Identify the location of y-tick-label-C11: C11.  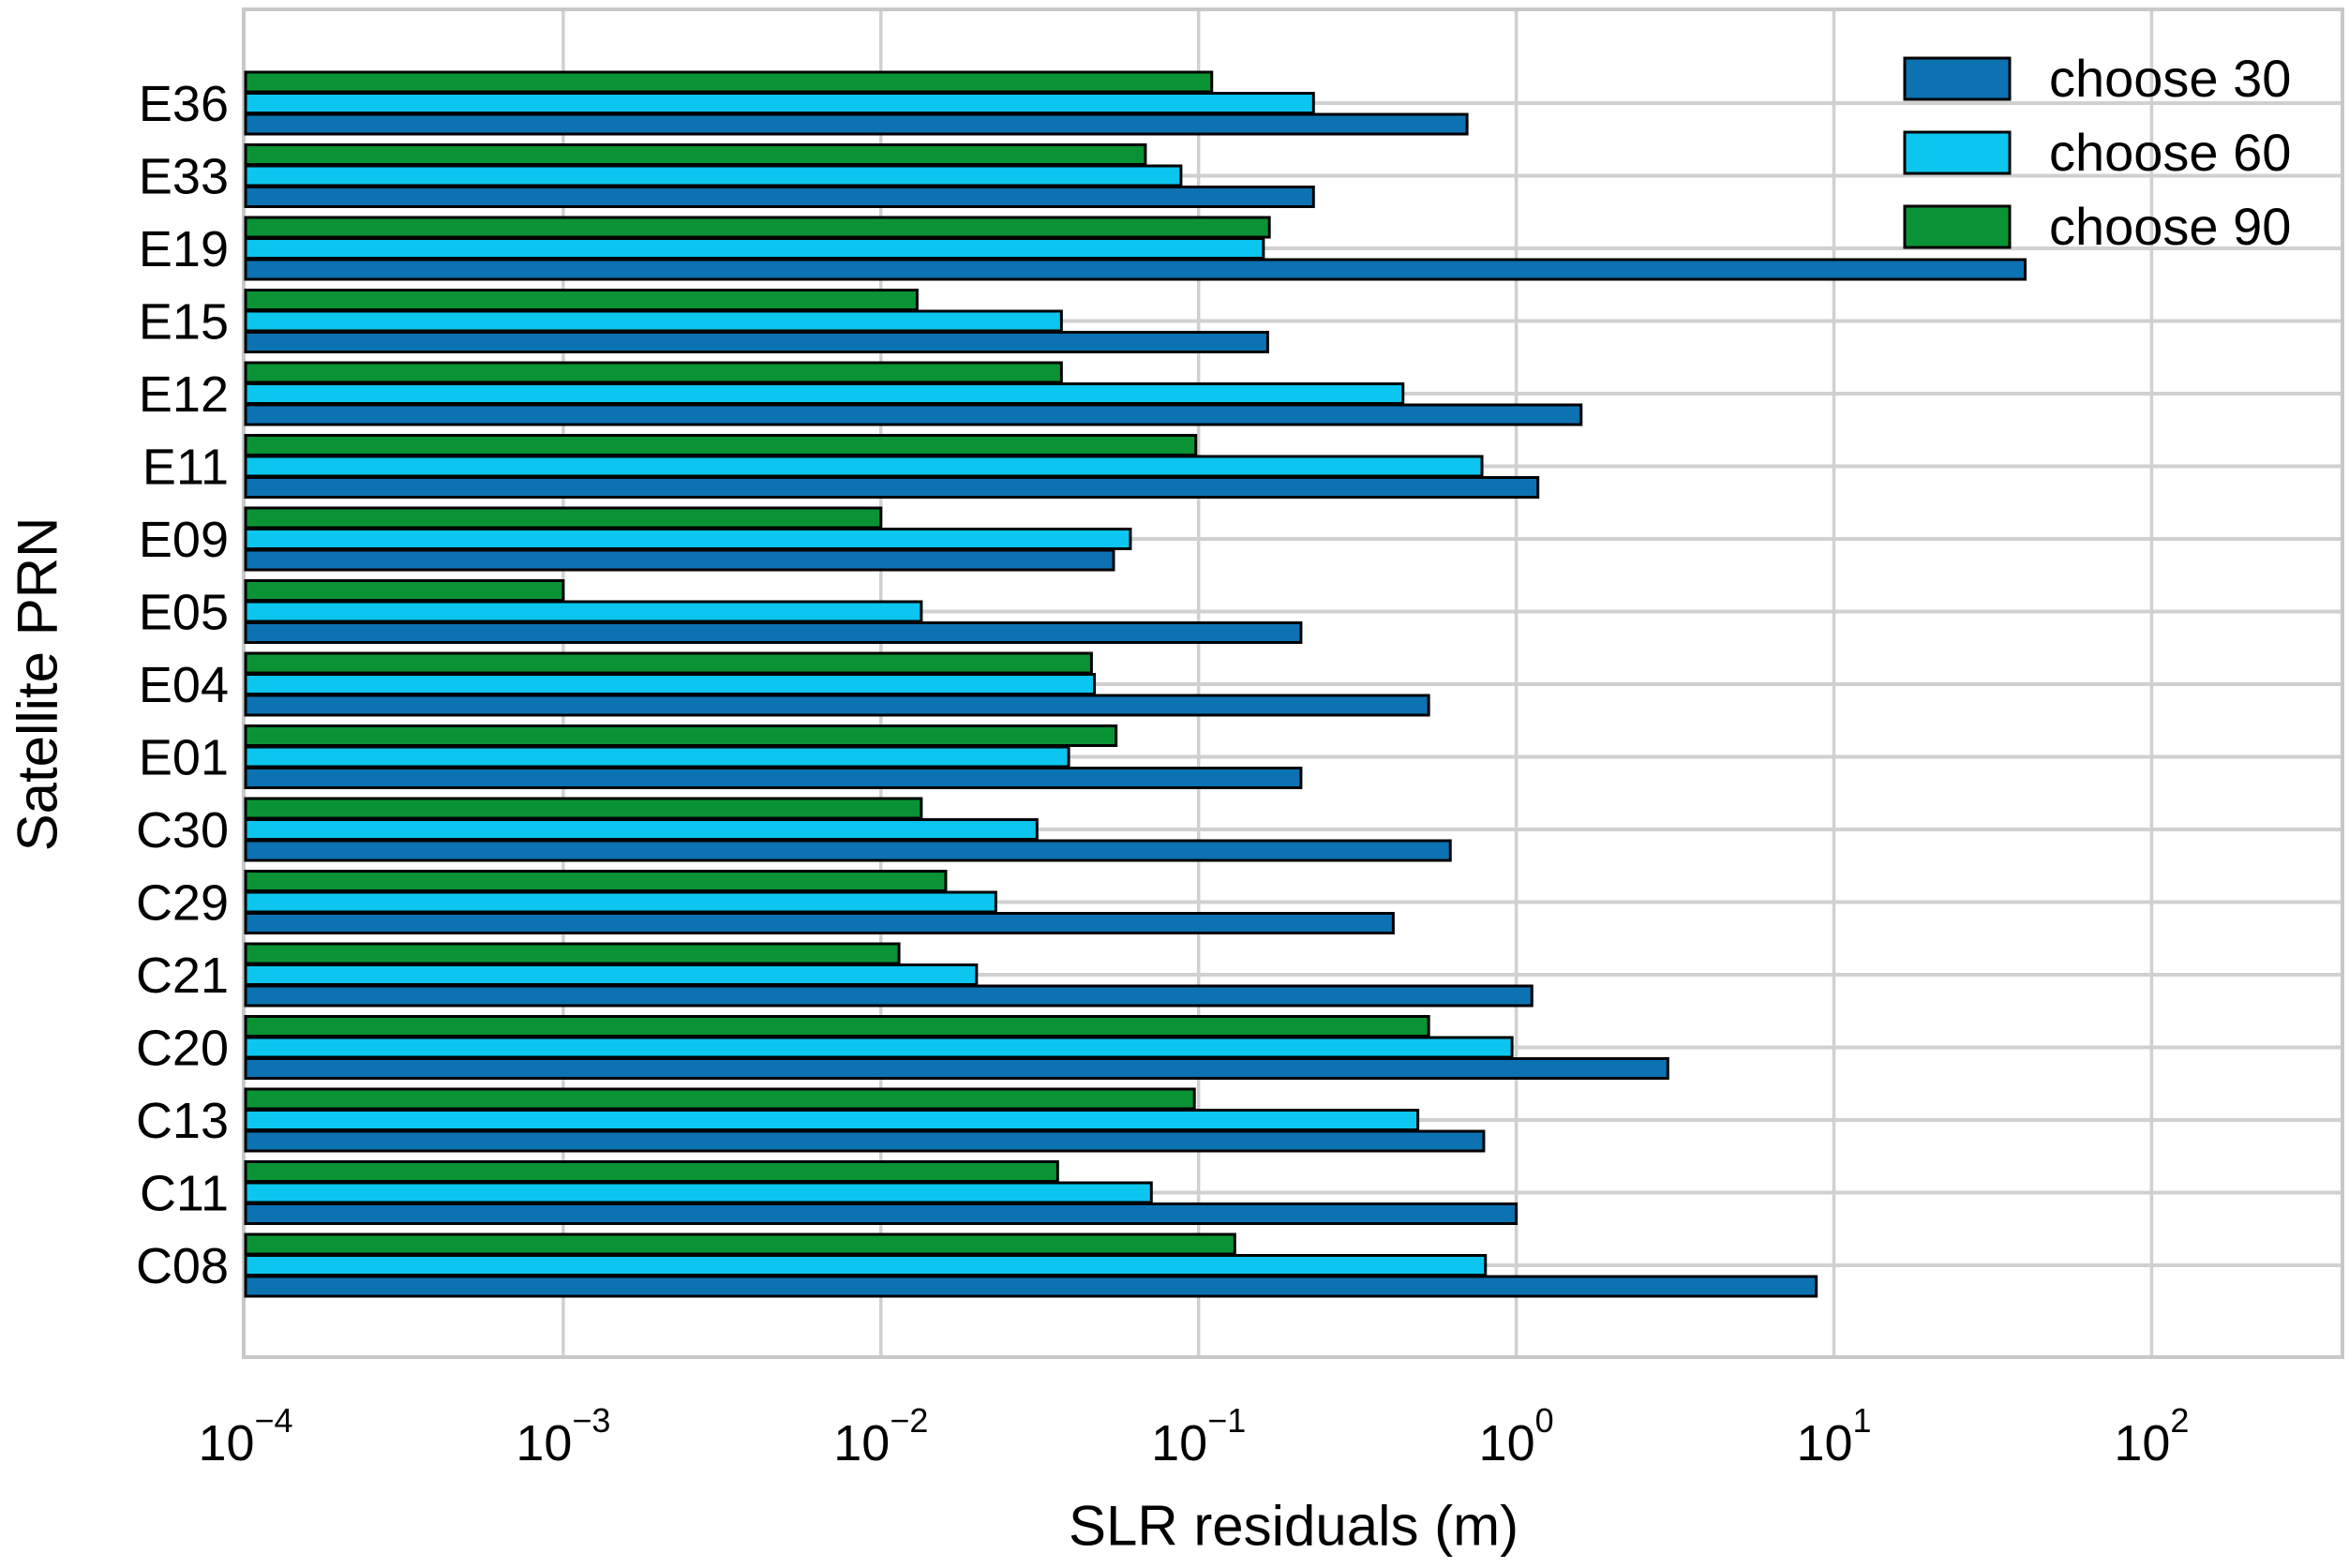
(184, 1194).